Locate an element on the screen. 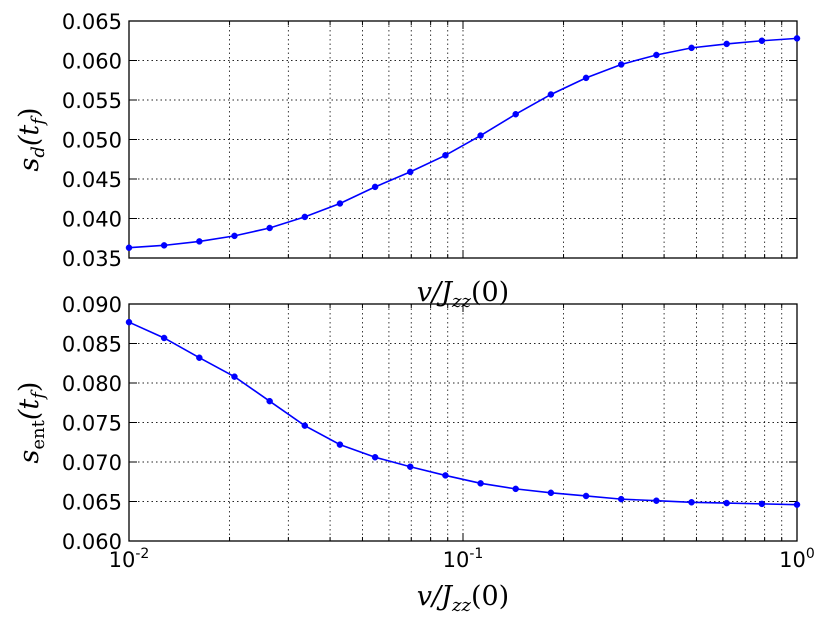 This screenshot has width=830, height=624. y-tick-label: 0.090 is located at coordinates (92, 305).